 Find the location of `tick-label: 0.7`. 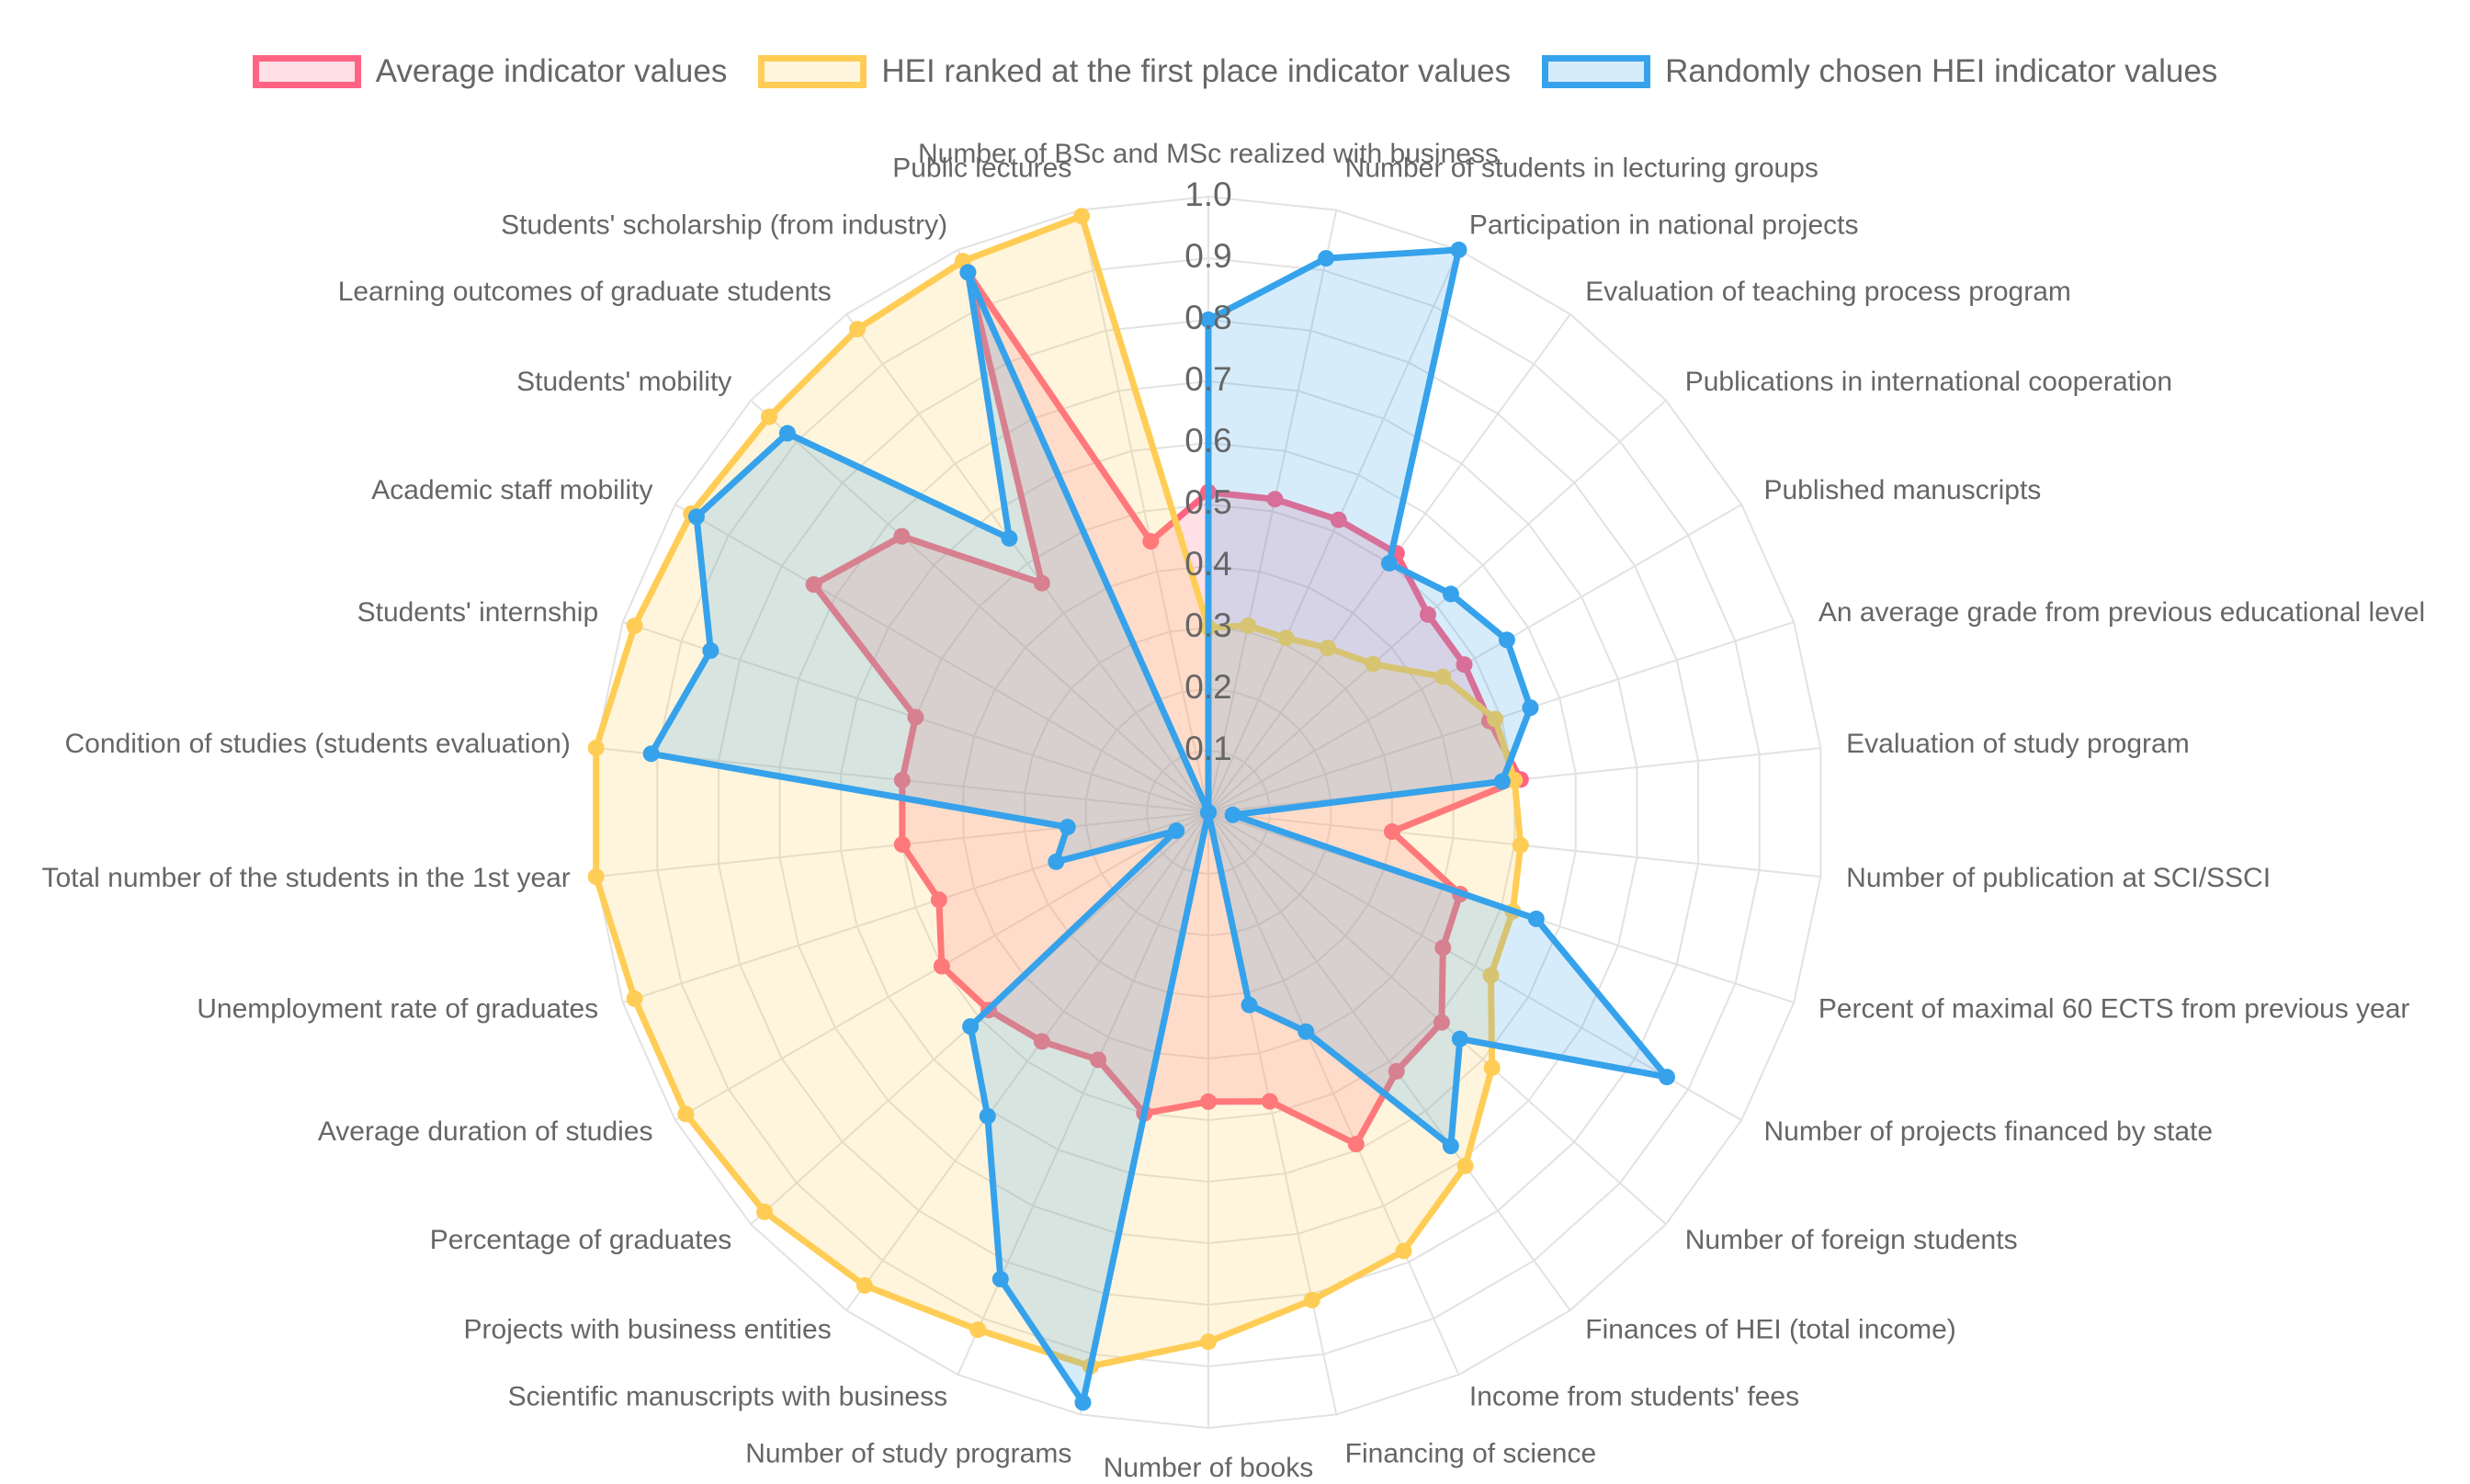

tick-label: 0.7 is located at coordinates (1207, 379).